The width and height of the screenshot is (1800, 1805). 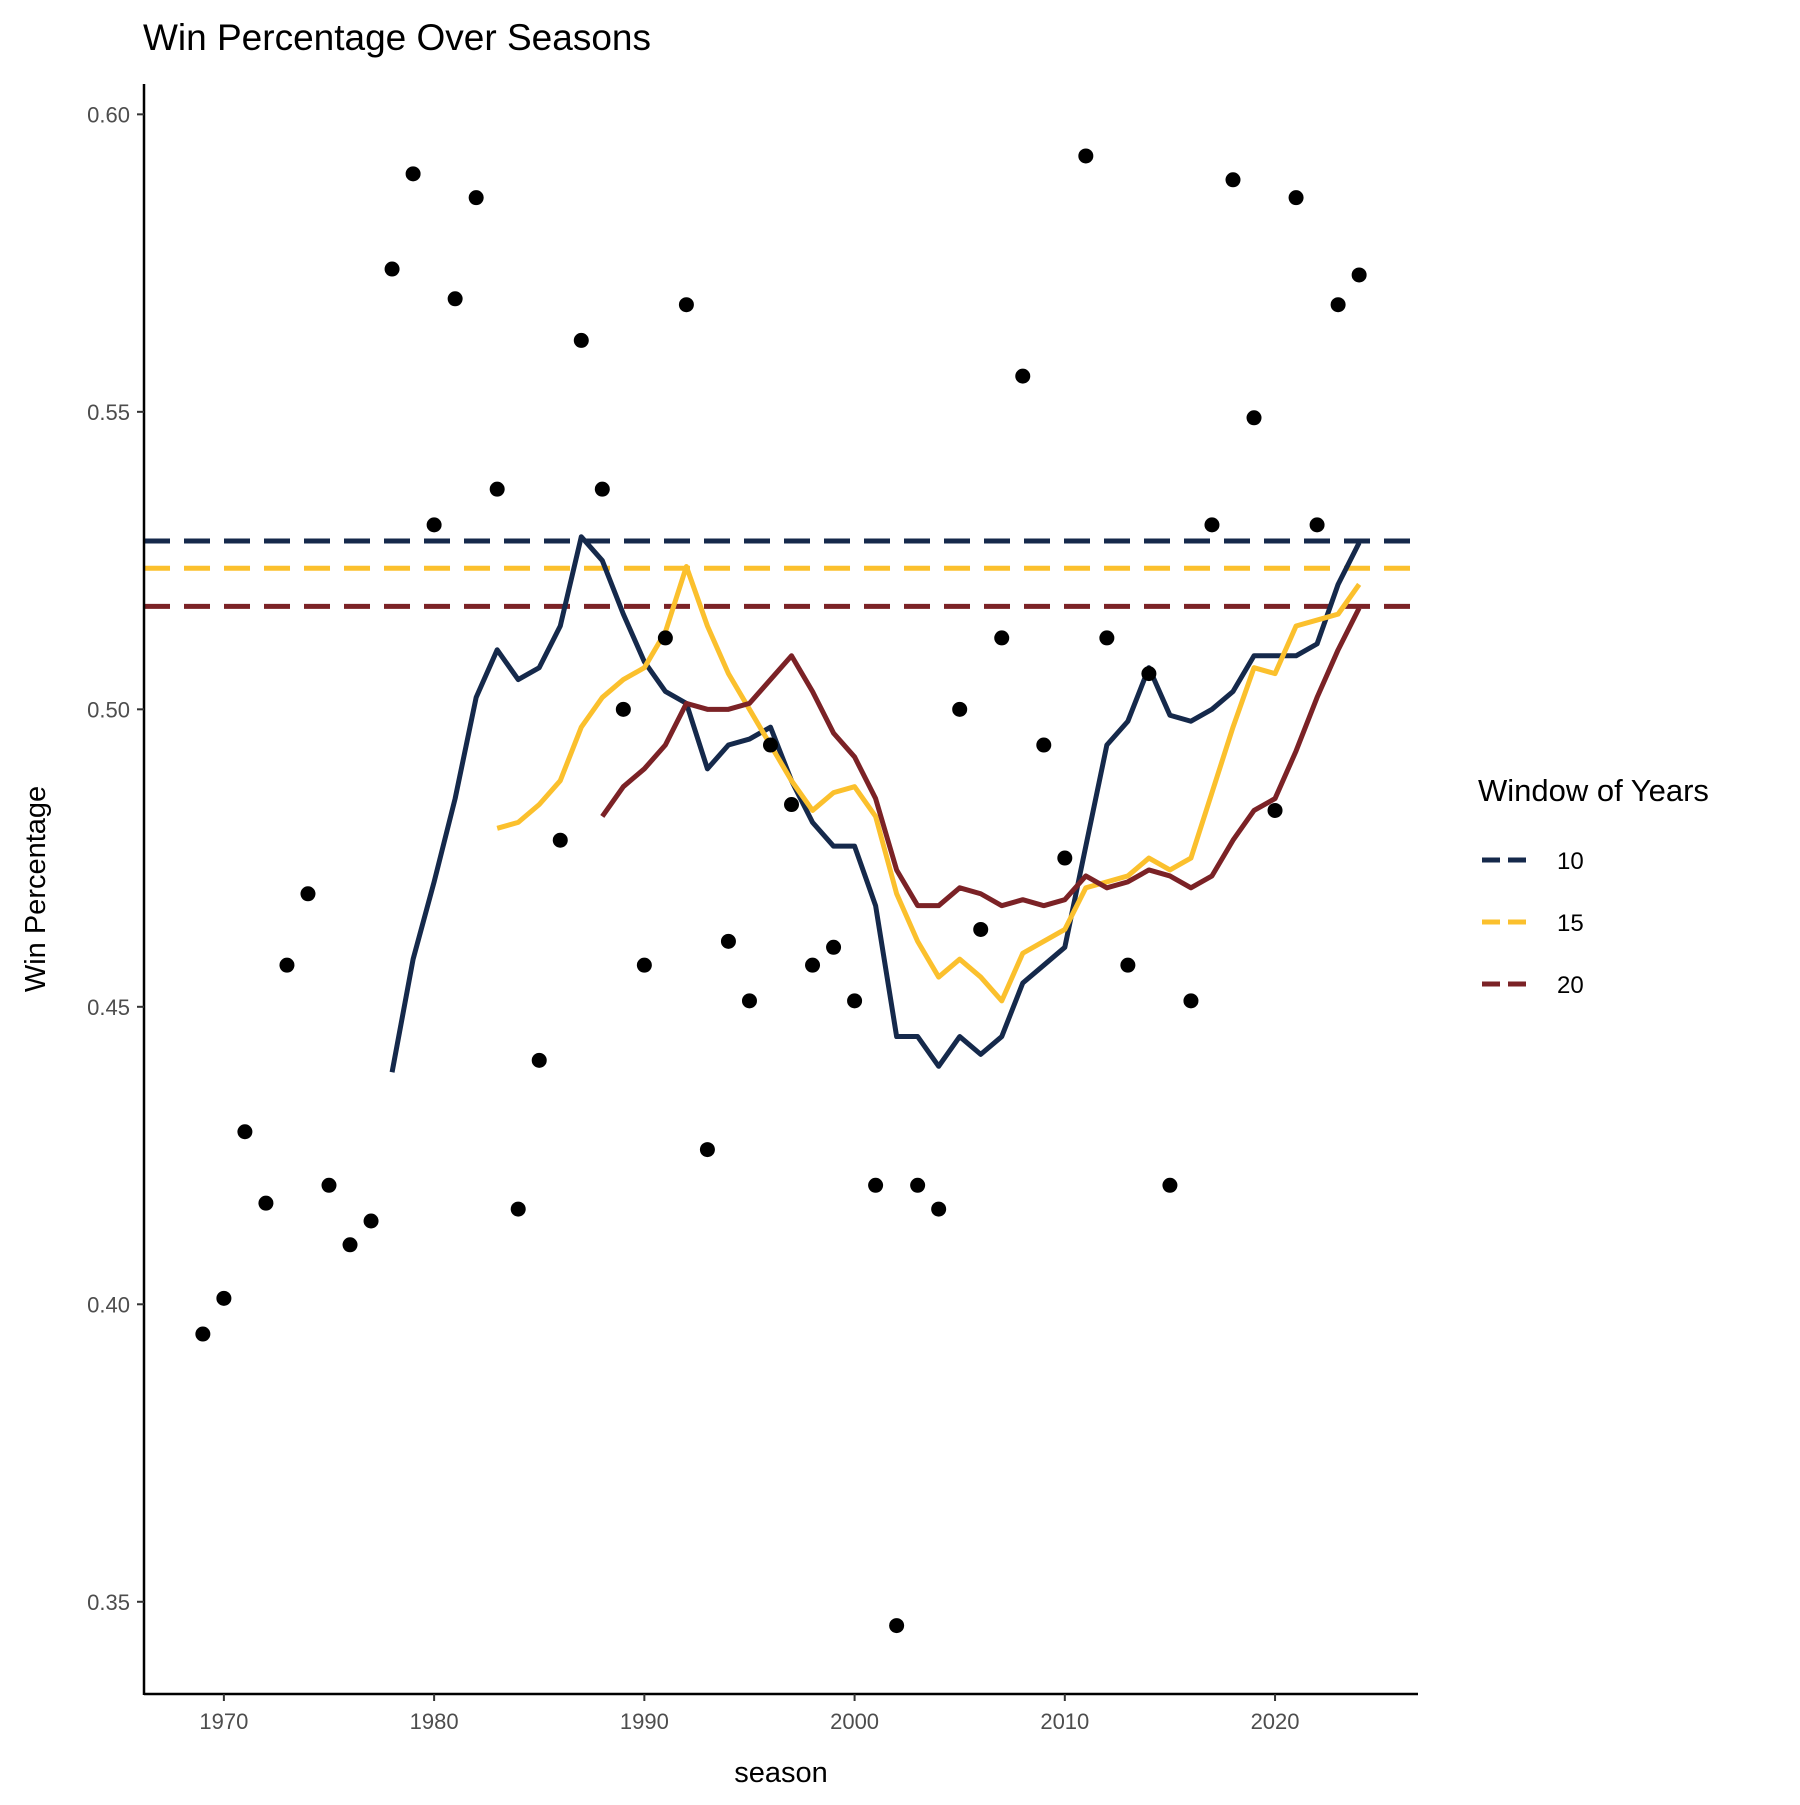 I want to click on y-tick-label: 0.45, so click(x=108, y=1007).